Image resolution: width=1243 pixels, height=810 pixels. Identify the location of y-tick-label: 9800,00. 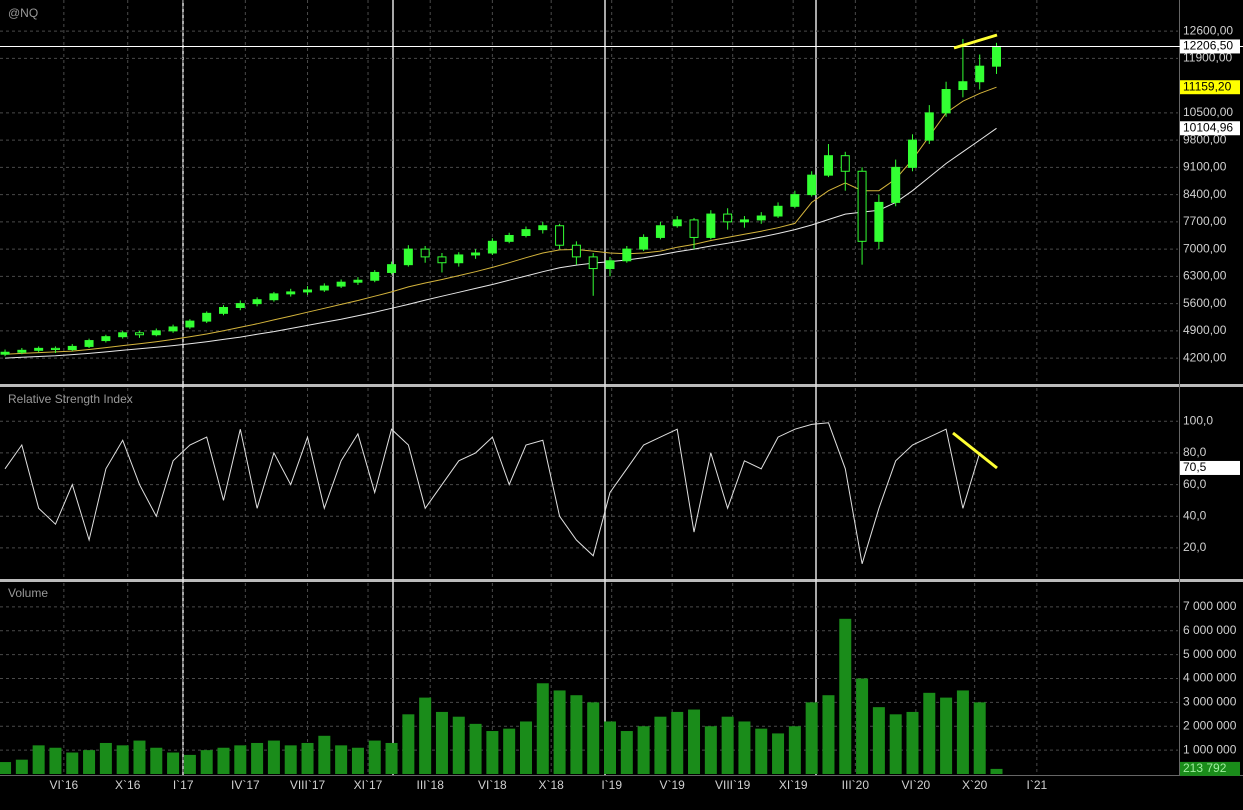
(1205, 139).